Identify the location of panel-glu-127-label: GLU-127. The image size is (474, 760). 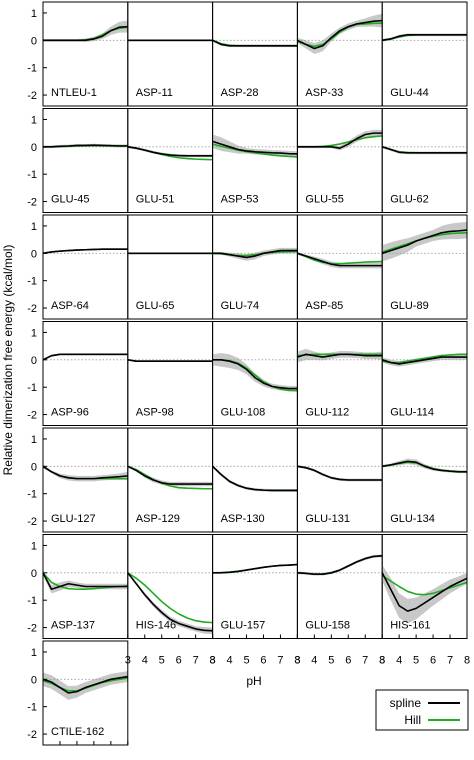
(73, 519).